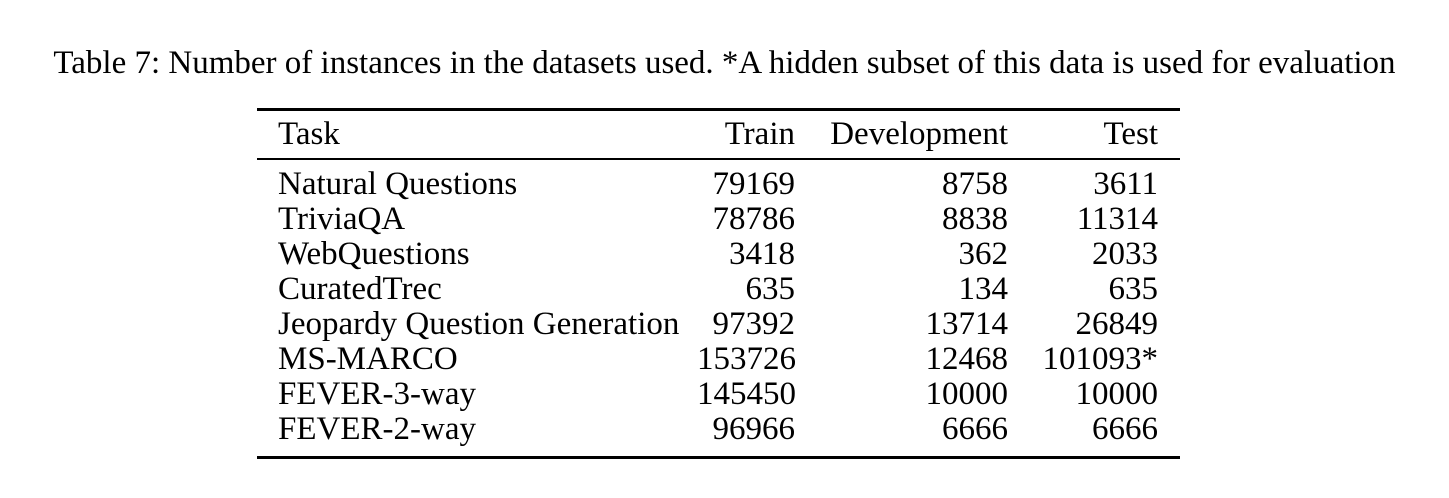  I want to click on table-row: TriviaQA 78786 8838 11314, so click(718, 219).